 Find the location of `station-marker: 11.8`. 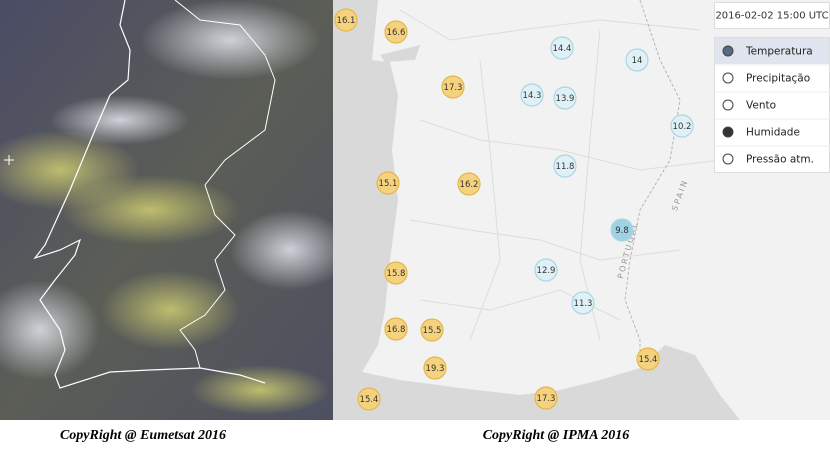

station-marker: 11.8 is located at coordinates (565, 166).